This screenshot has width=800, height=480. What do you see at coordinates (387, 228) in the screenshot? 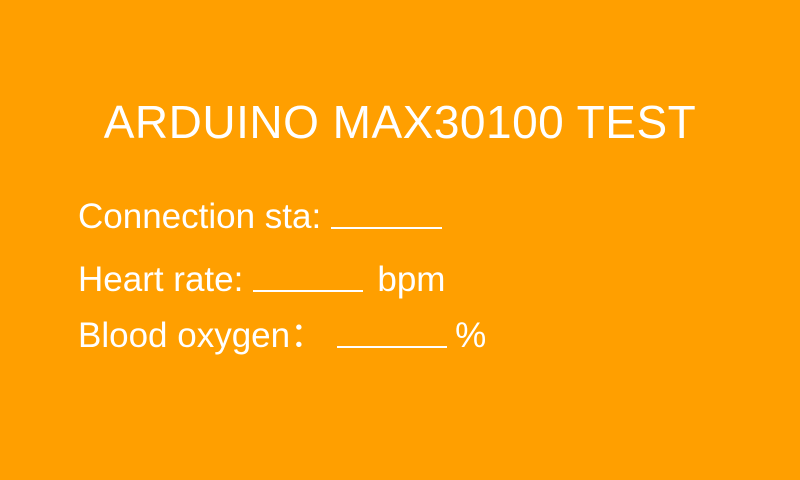
I see `connection-status-value-blank` at bounding box center [387, 228].